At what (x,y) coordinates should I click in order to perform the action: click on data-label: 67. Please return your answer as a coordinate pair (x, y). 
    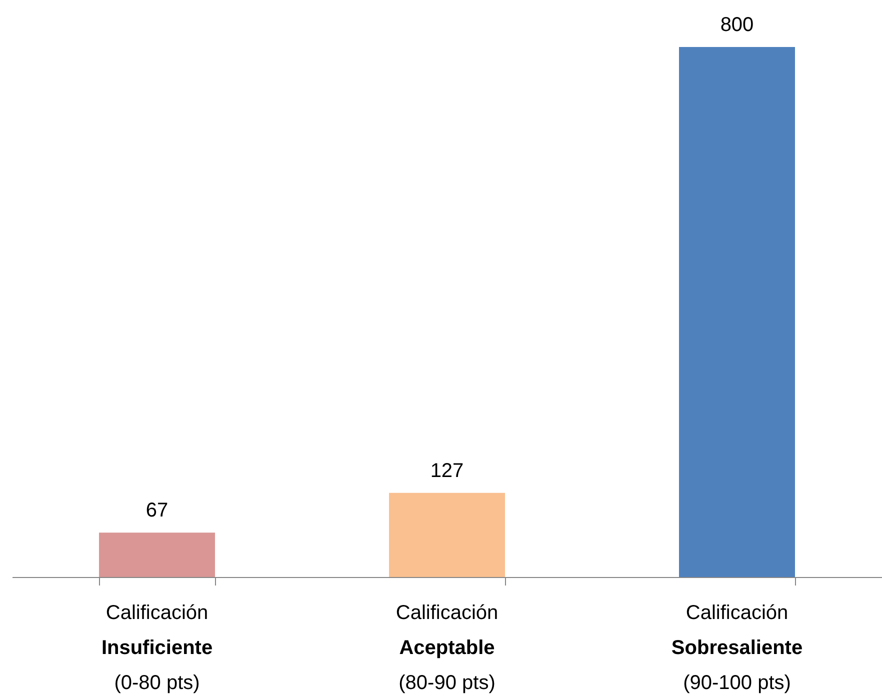
    Looking at the image, I should click on (157, 511).